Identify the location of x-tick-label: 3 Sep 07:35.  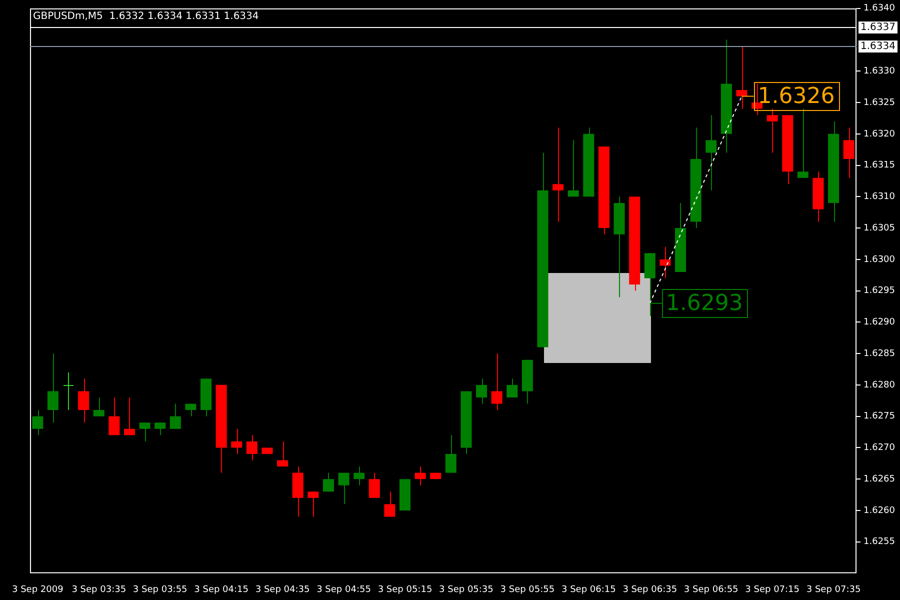
(833, 589).